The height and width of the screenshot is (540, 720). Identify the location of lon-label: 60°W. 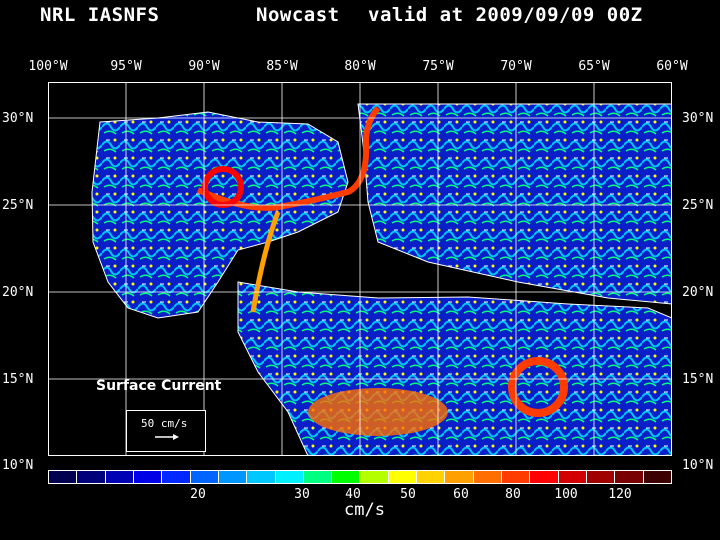
(672, 66).